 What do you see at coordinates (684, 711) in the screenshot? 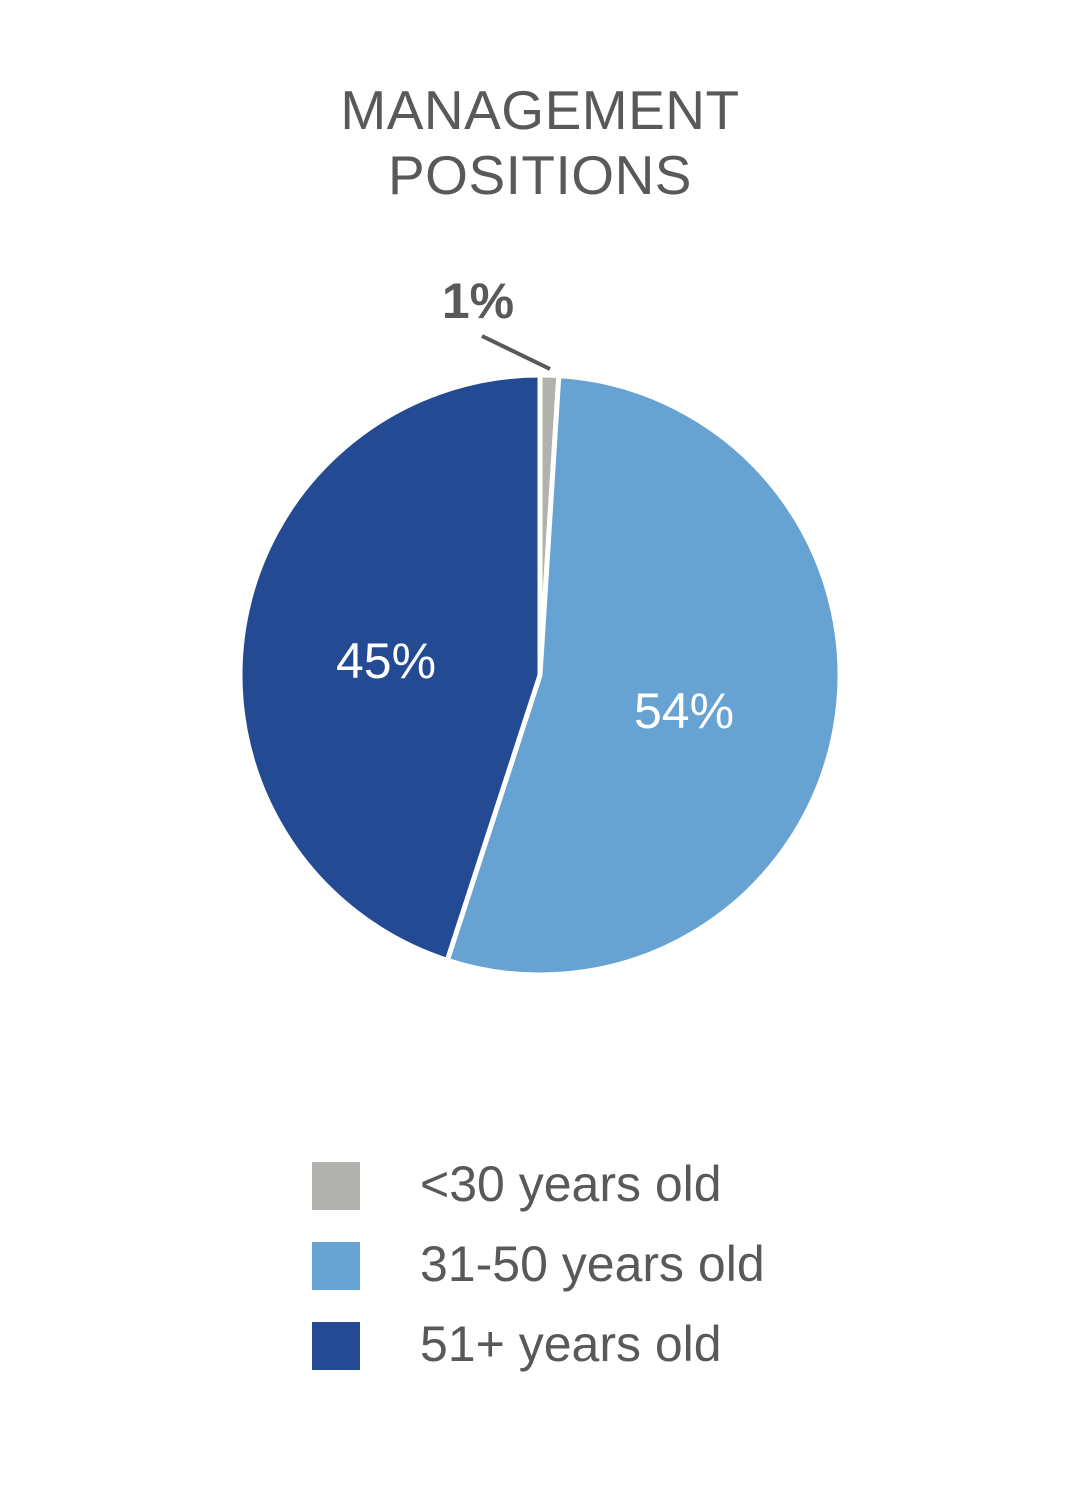
I see `slice-label-31-50: 54%` at bounding box center [684, 711].